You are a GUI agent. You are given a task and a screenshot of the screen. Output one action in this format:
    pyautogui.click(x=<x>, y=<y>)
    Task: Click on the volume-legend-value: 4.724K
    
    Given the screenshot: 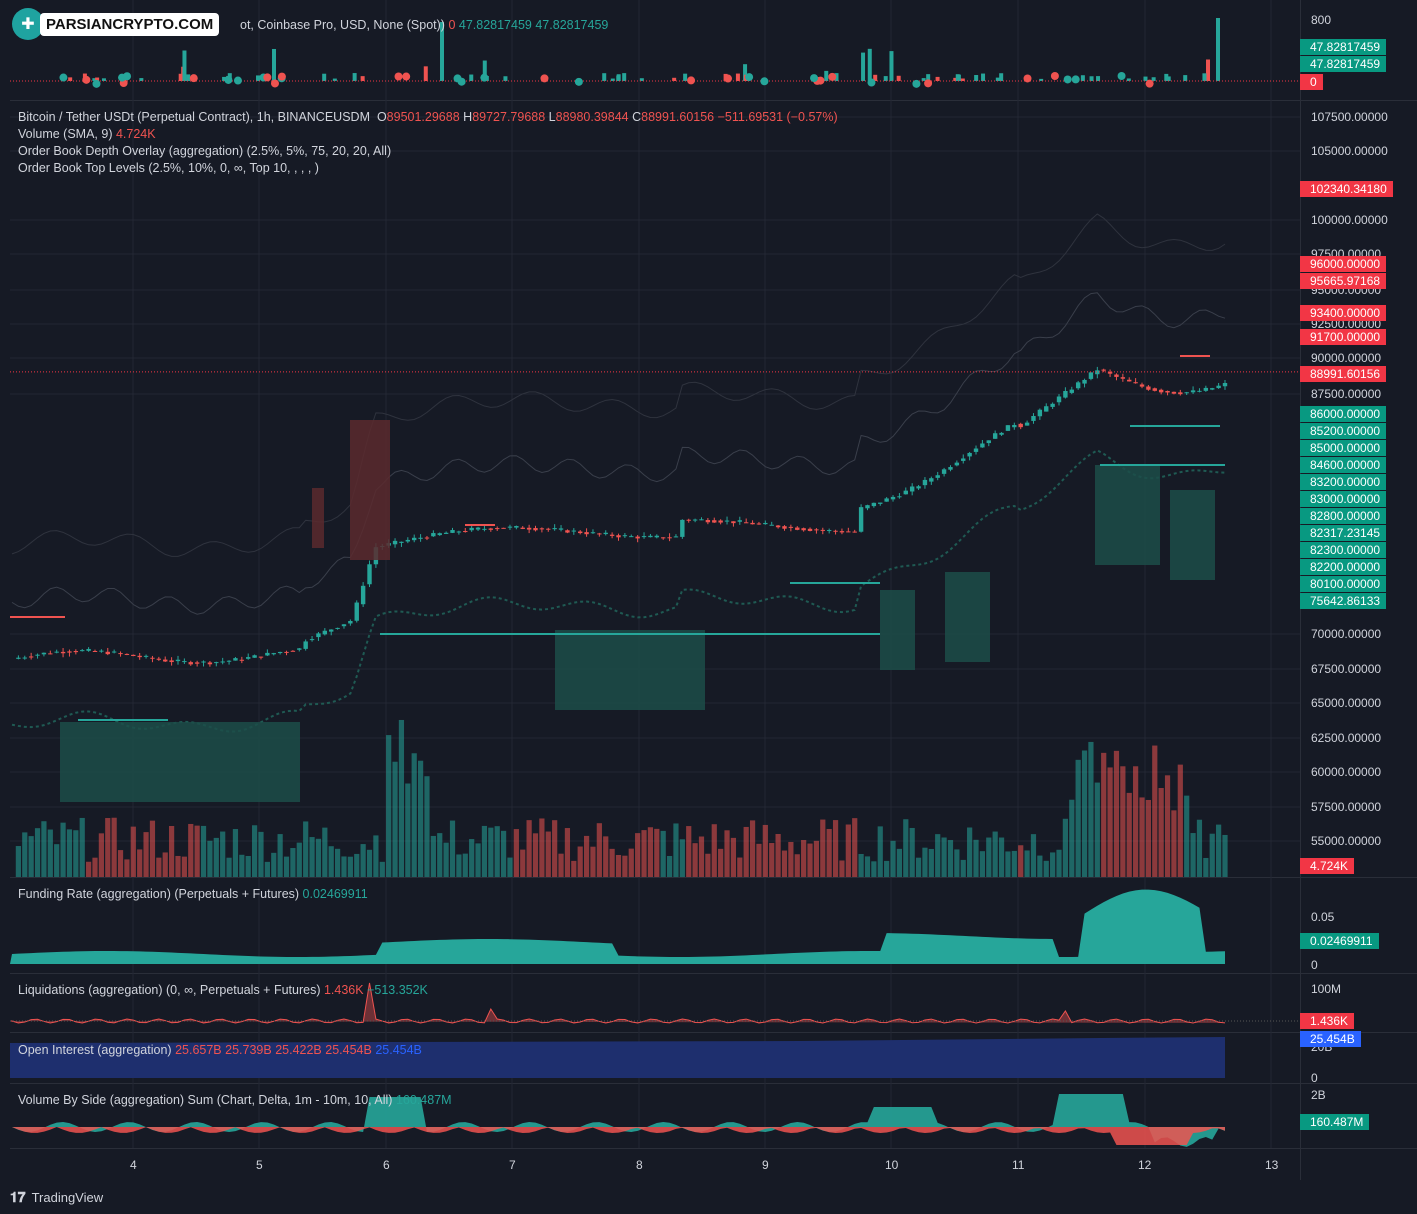 What is the action you would take?
    pyautogui.click(x=135, y=134)
    